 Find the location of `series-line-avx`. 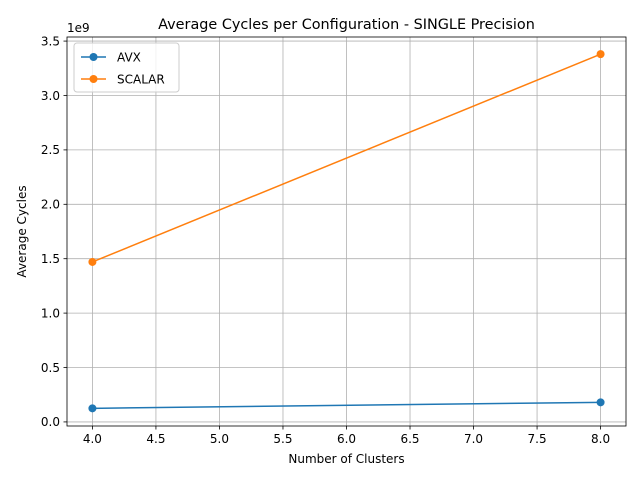

series-line-avx is located at coordinates (346, 405).